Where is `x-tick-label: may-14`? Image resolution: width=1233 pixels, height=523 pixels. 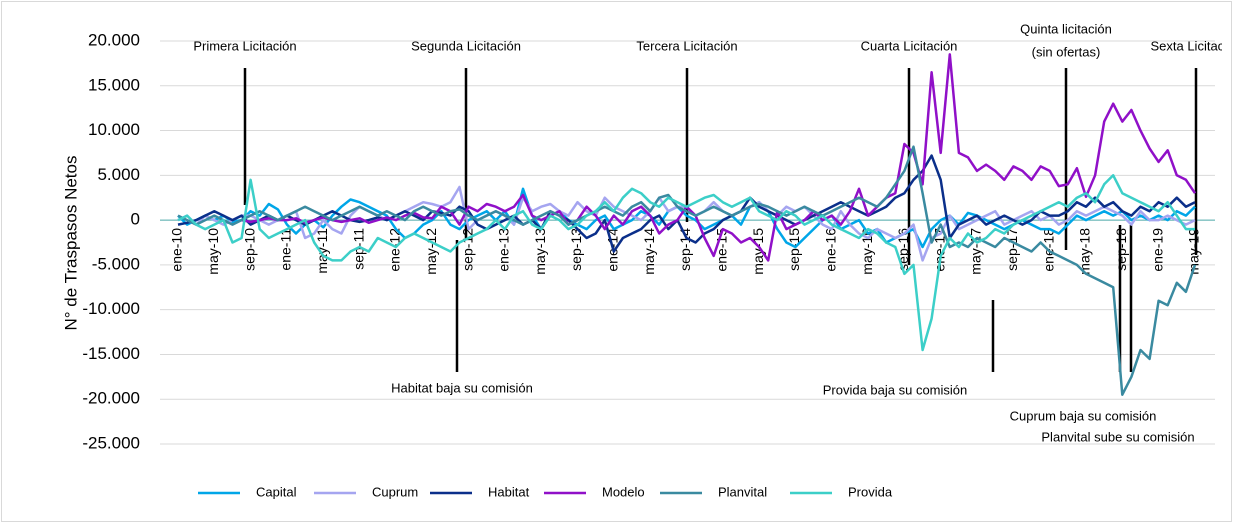 x-tick-label: may-14 is located at coordinates (649, 251).